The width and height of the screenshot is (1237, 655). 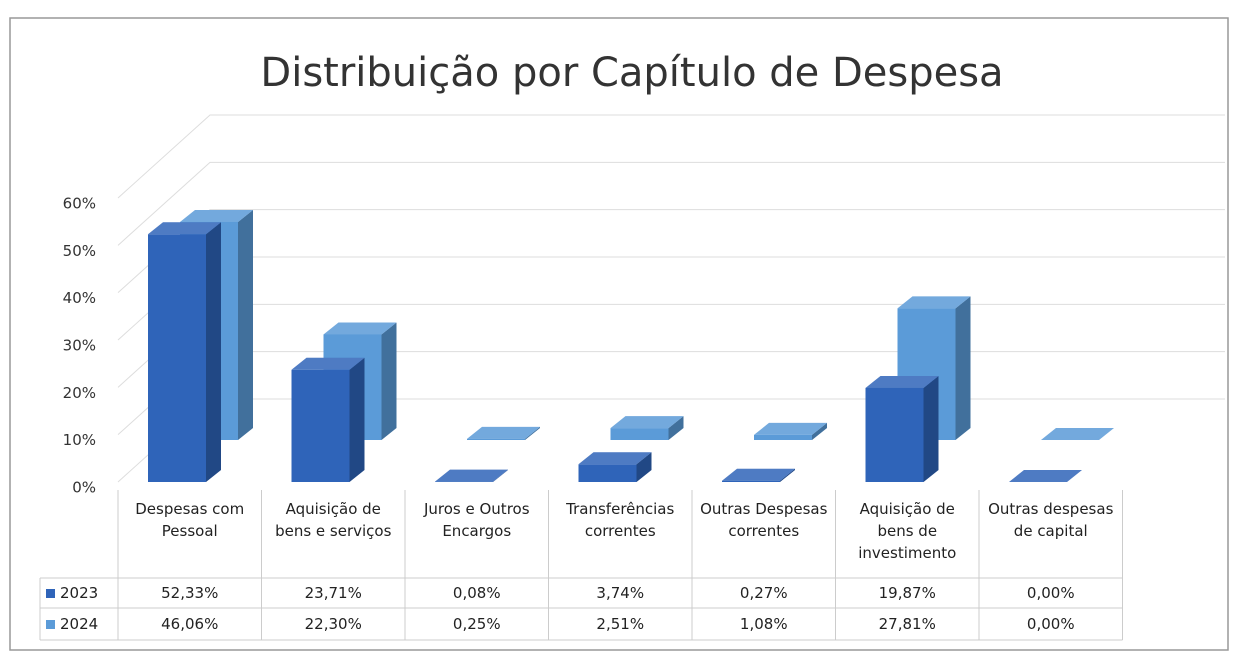 I want to click on chart-title: Distribuição por Capítulo de Despesa, so click(x=631, y=73).